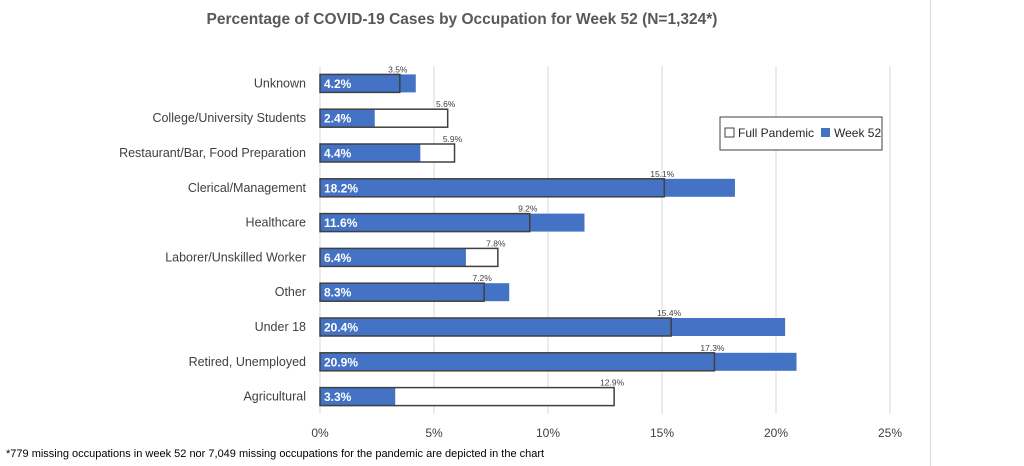 Image resolution: width=1024 pixels, height=466 pixels. Describe the element at coordinates (712, 348) in the screenshot. I see `data-label-full-pandemic: 17.3%` at that location.